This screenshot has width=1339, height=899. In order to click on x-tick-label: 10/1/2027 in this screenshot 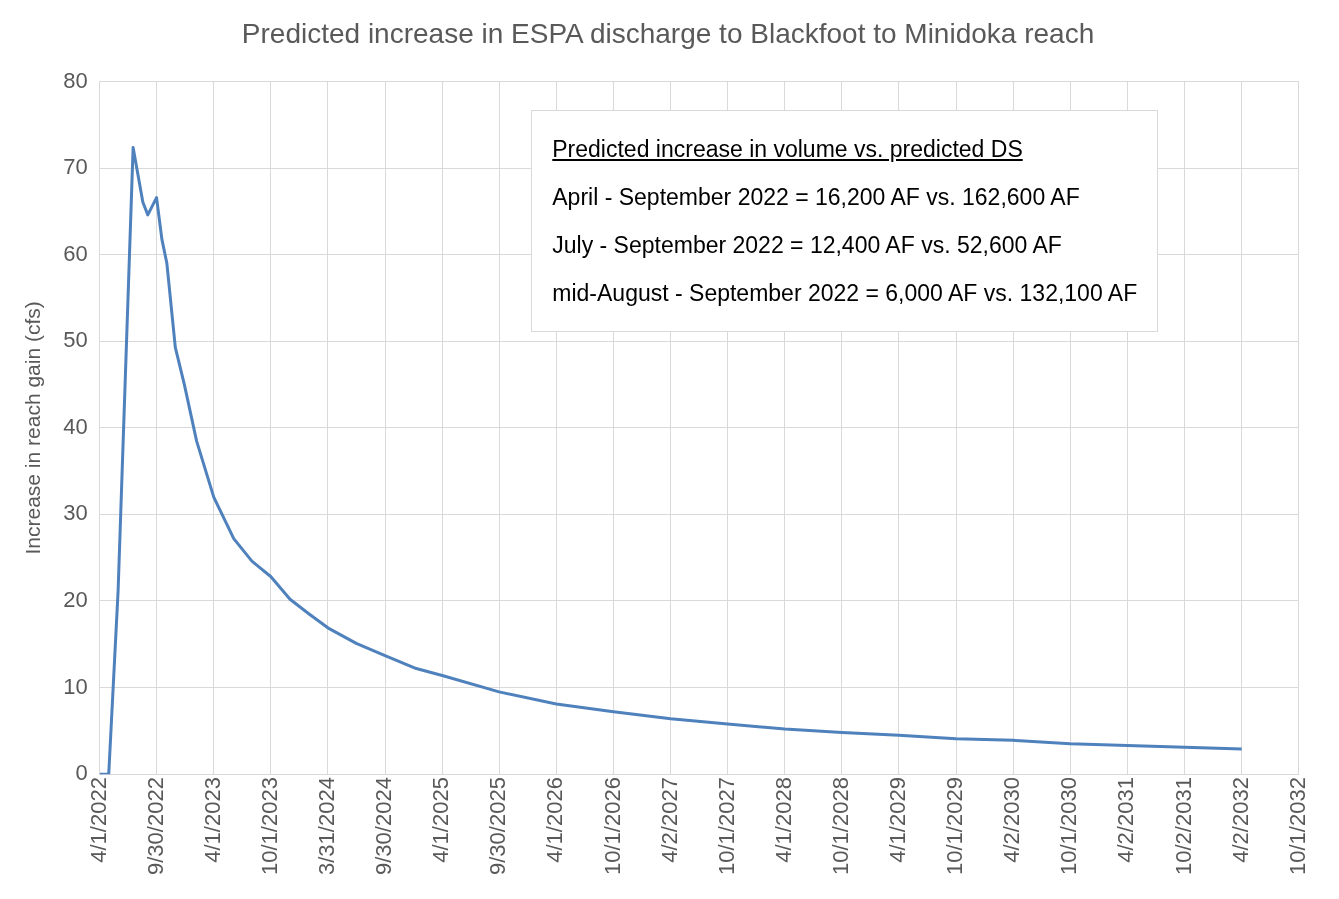, I will do `click(726, 826)`.